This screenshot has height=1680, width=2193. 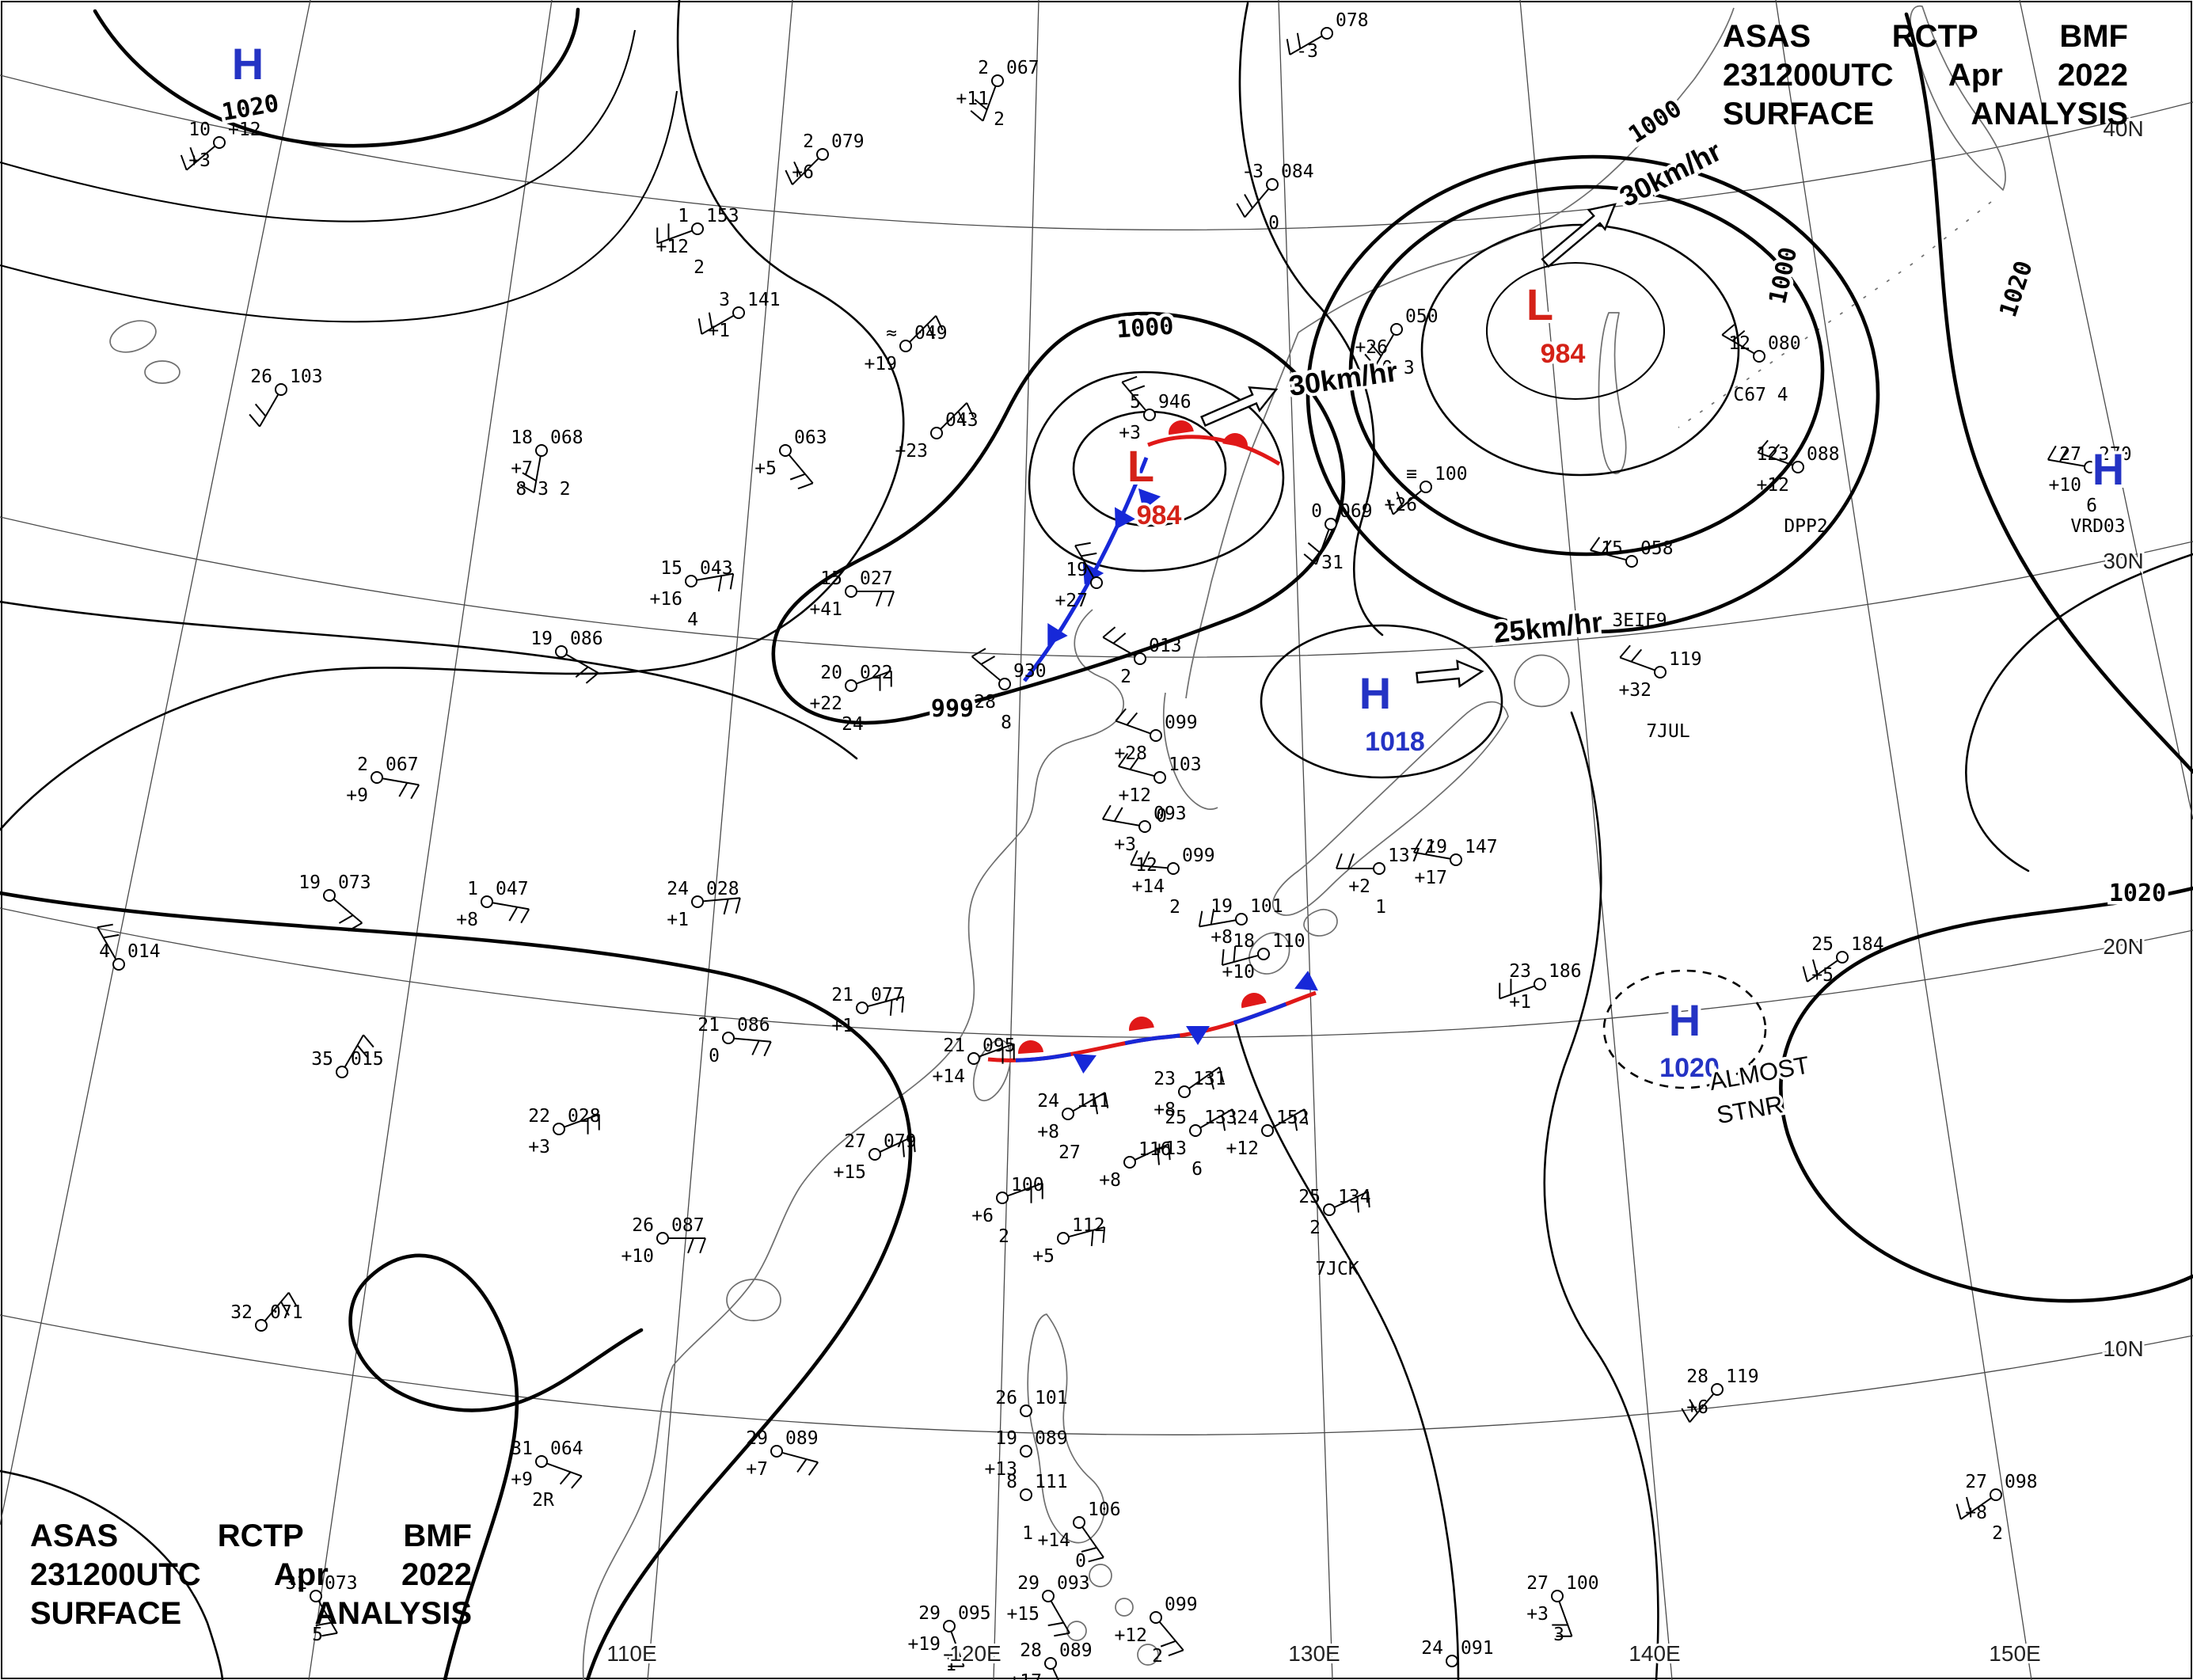 I want to click on station-plot: 19 073, so click(x=335, y=902).